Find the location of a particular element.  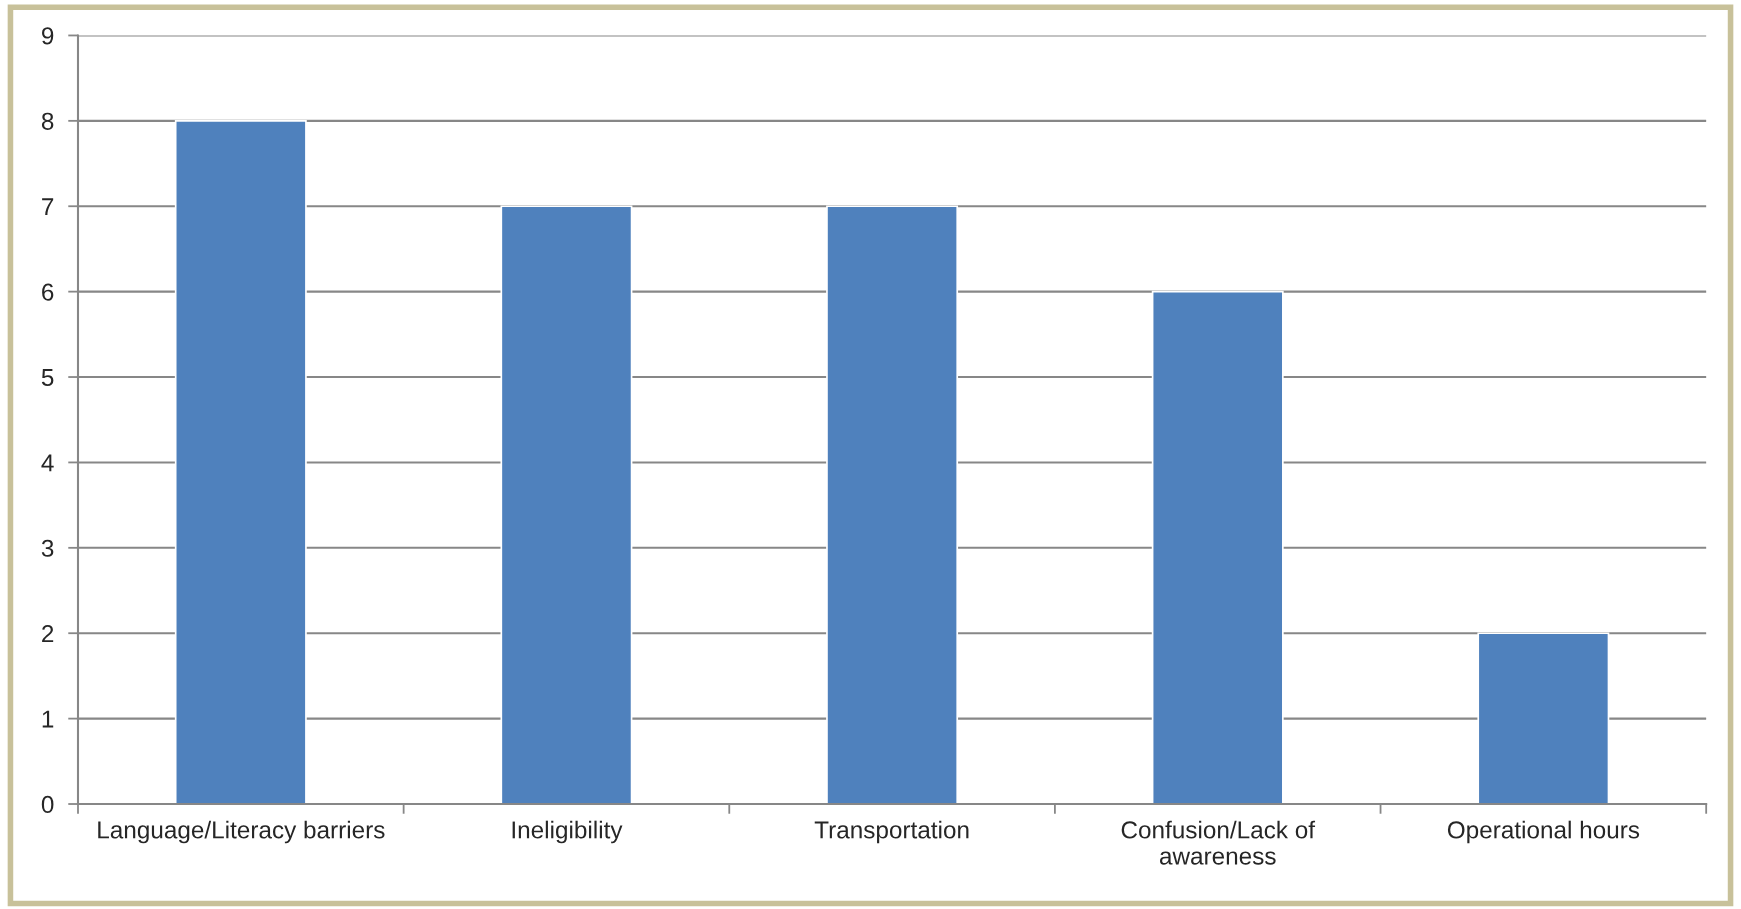

x-tick-label: Language/Literacy barriers is located at coordinates (241, 832).